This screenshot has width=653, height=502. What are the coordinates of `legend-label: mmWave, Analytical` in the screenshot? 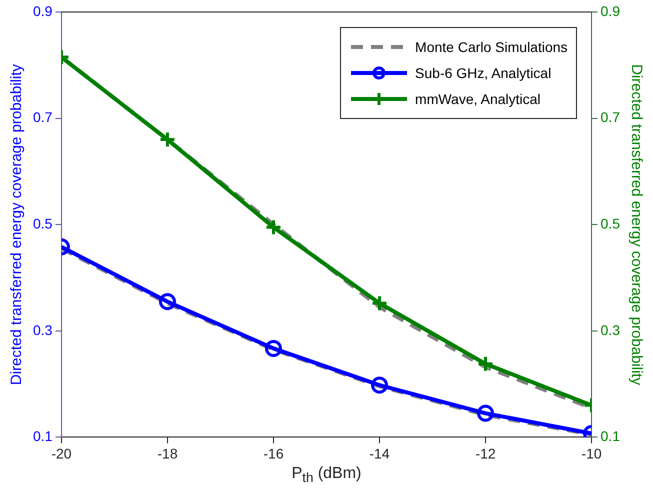 It's located at (478, 99).